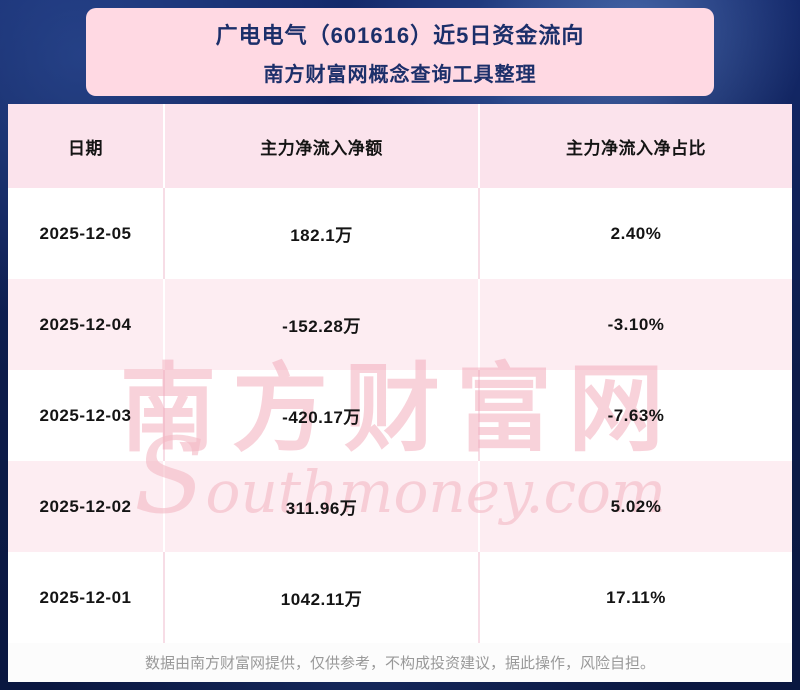  I want to click on ratio-cell: 2.40%, so click(636, 233).